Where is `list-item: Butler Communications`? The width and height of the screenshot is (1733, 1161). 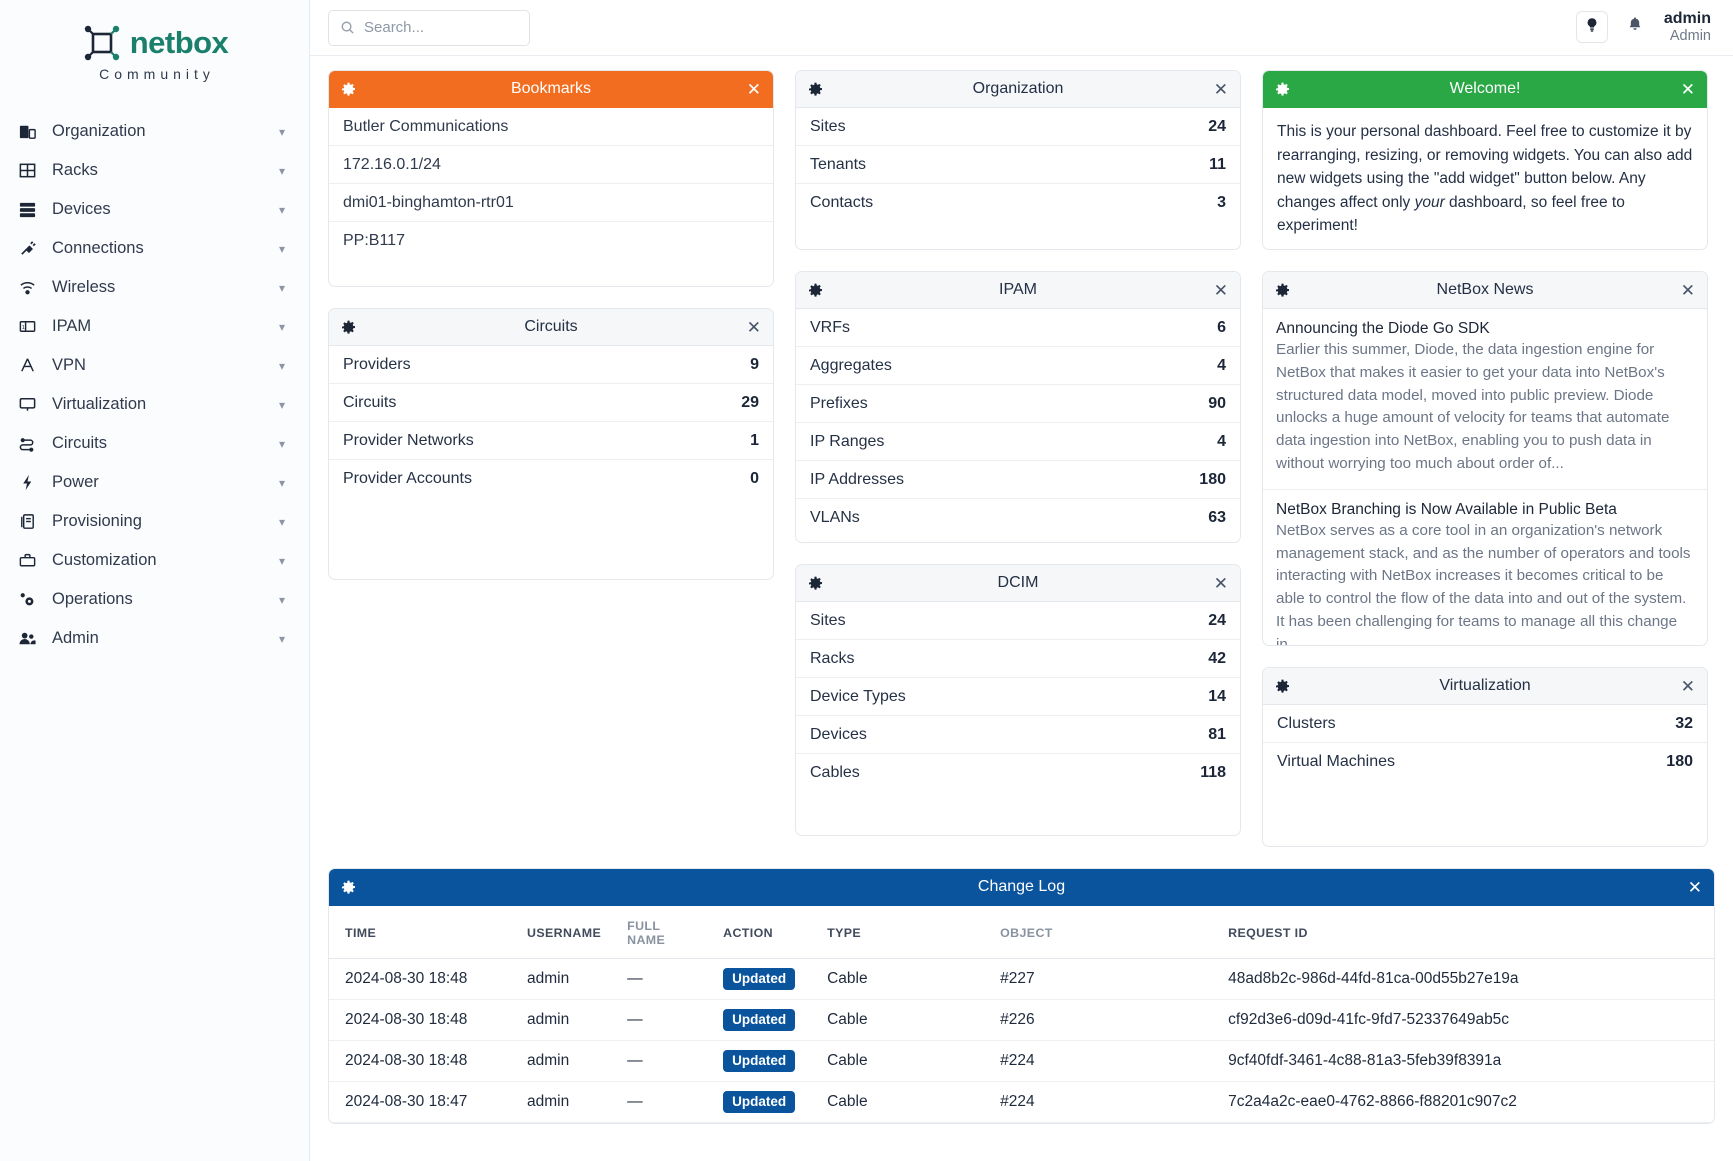
list-item: Butler Communications is located at coordinates (551, 127).